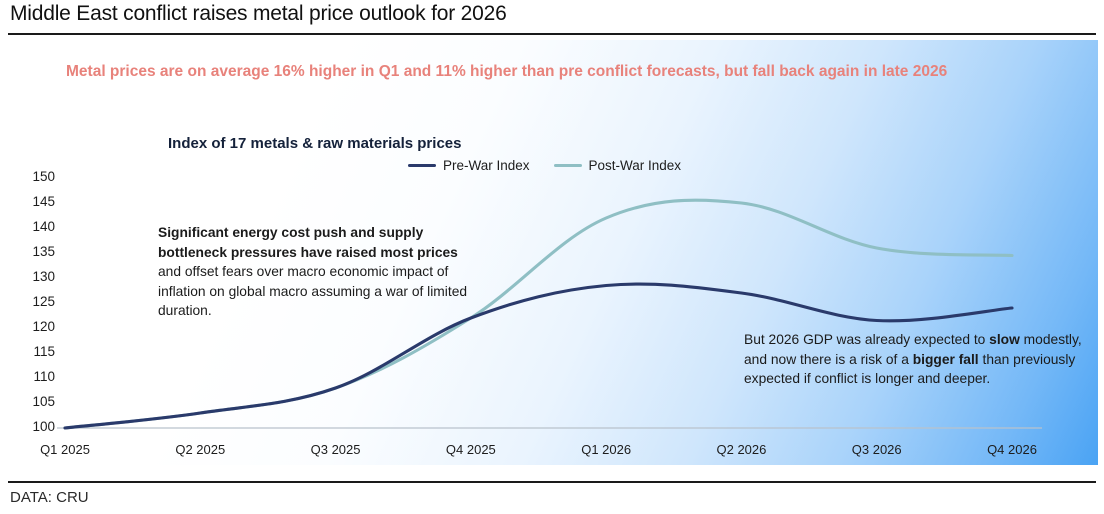 This screenshot has height=514, width=1104. What do you see at coordinates (43, 201) in the screenshot?
I see `y-axis-tick: 145` at bounding box center [43, 201].